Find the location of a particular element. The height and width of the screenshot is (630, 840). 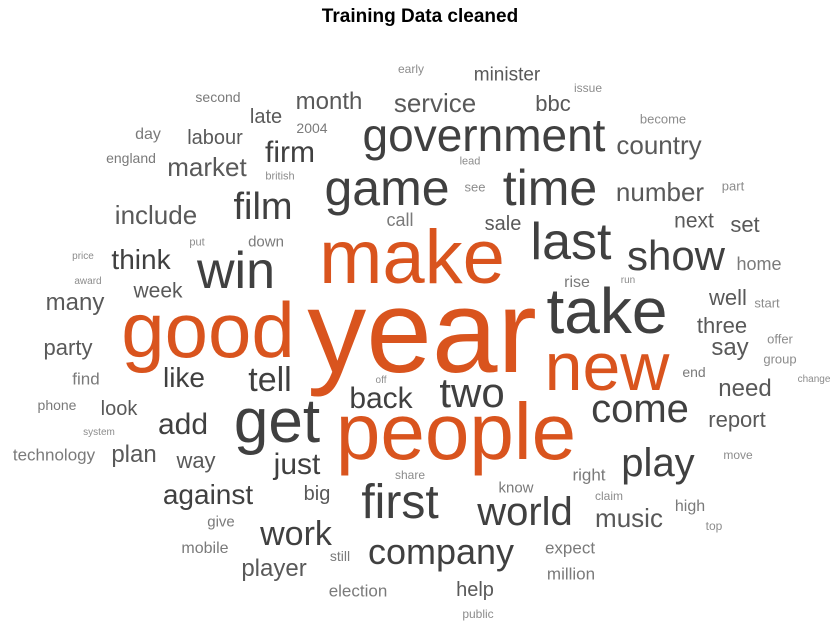

cloud-word: give is located at coordinates (221, 522).